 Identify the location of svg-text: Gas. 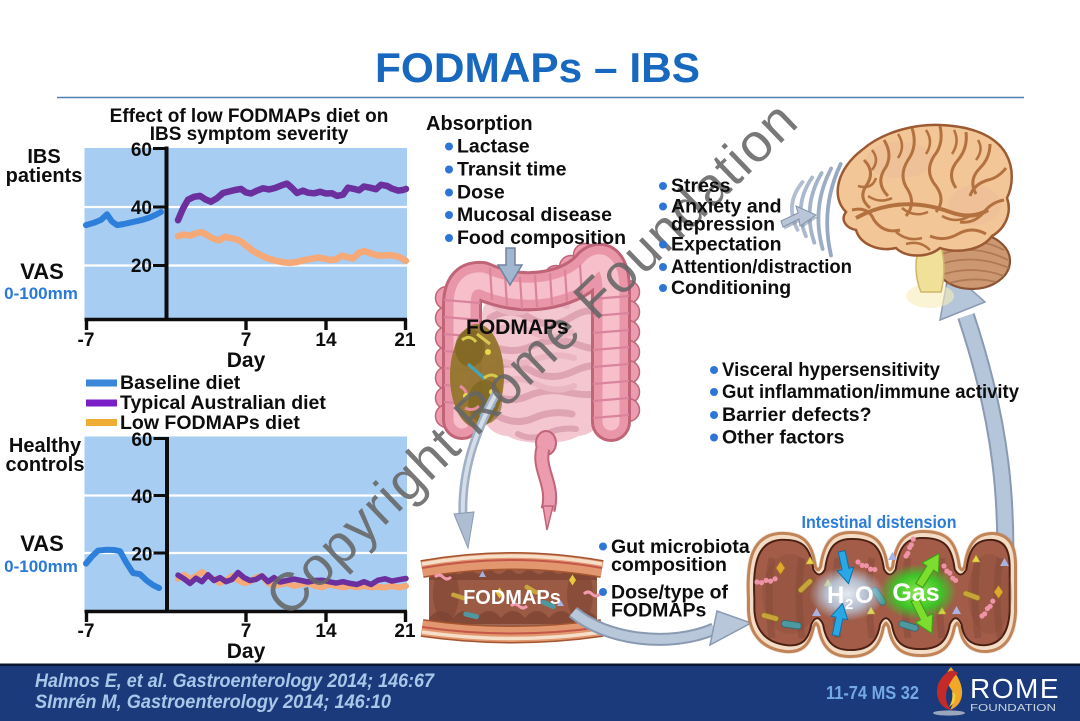
(915, 593).